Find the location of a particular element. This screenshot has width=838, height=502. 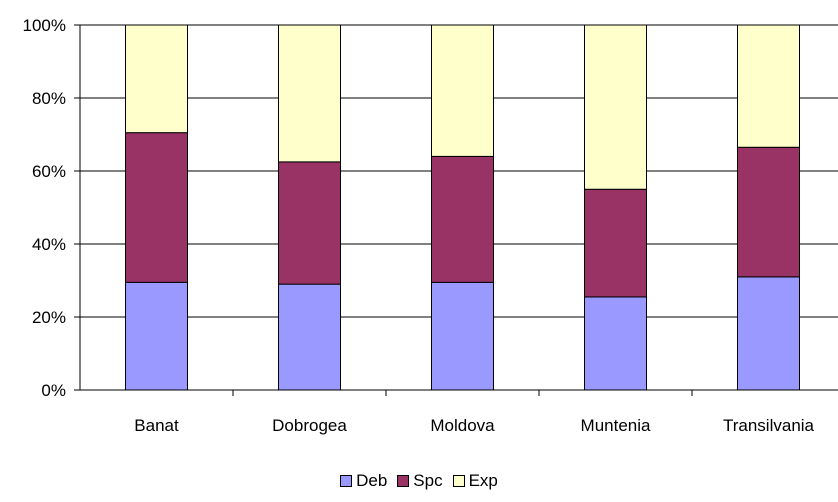

y-tick-label: 20% is located at coordinates (49, 317).